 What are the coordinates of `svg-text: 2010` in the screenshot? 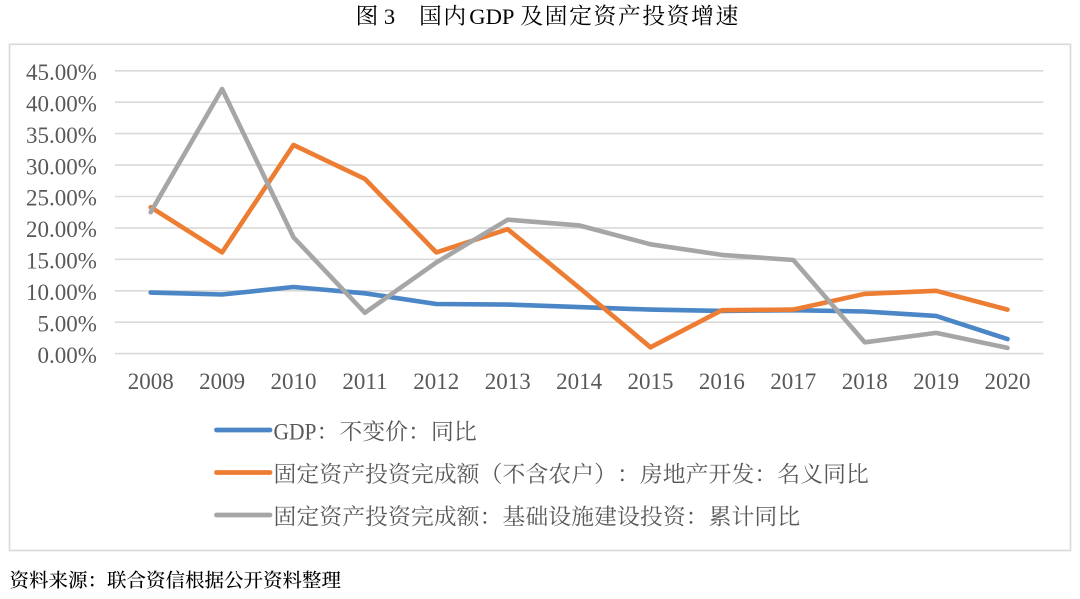 It's located at (294, 381).